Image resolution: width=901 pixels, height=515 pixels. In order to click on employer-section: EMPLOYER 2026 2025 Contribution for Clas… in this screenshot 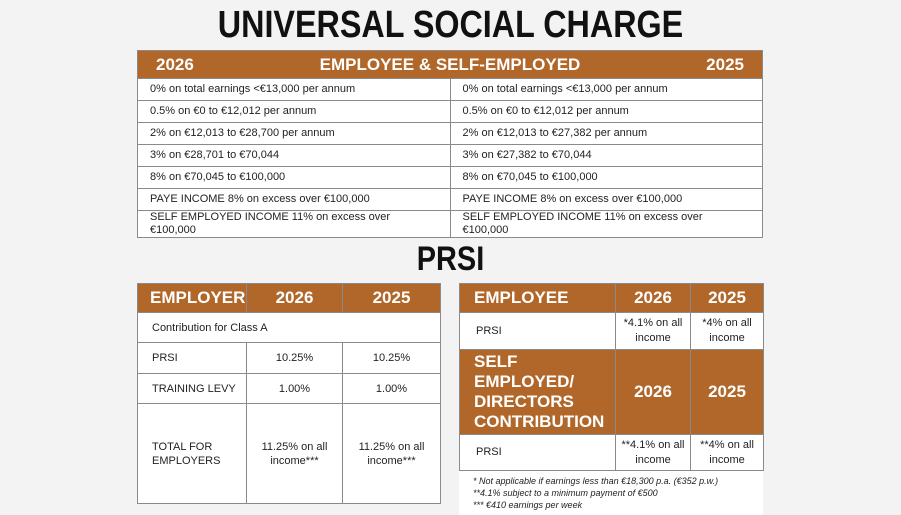, I will do `click(289, 393)`.